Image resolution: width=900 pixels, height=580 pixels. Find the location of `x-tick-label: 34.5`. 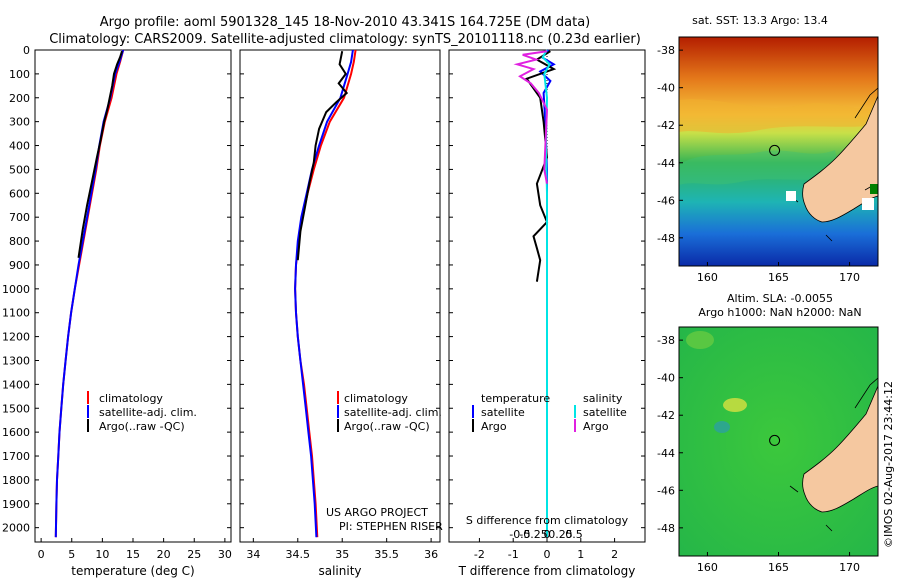

x-tick-label: 34.5 is located at coordinates (298, 554).